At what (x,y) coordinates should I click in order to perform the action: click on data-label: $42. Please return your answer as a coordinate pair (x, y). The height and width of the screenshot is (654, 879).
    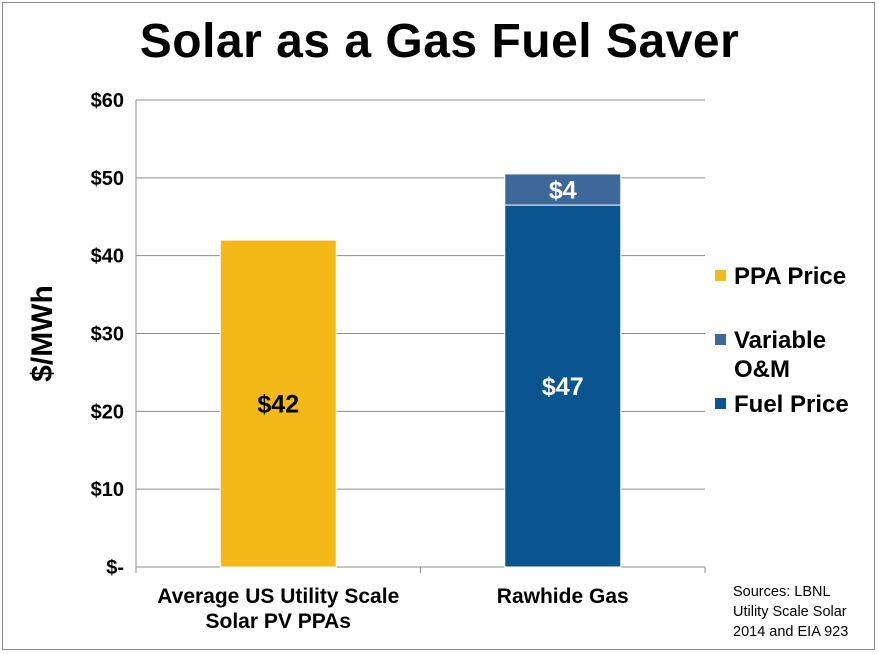
    Looking at the image, I should click on (278, 405).